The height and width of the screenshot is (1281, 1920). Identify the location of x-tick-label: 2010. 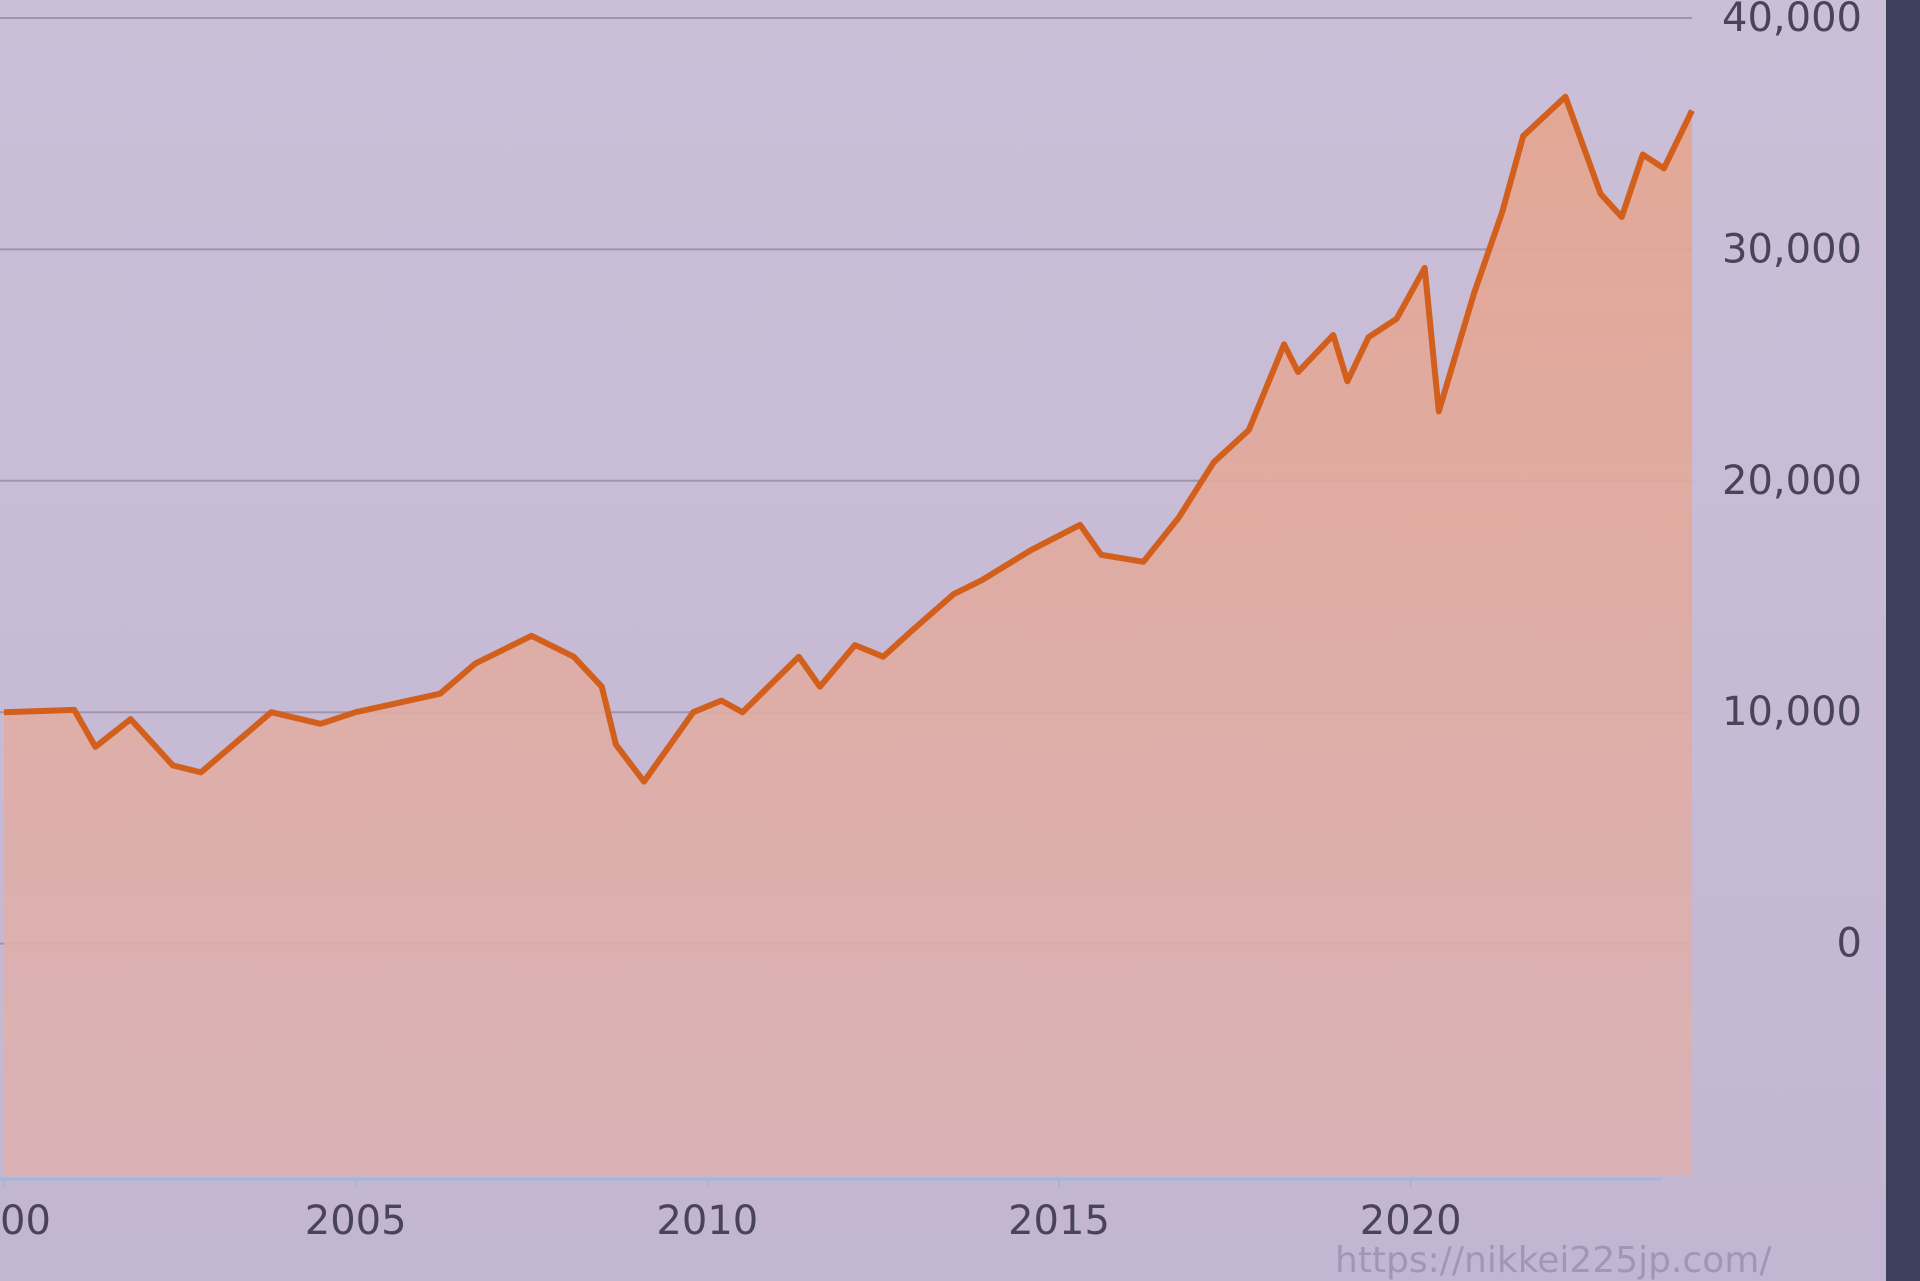
(707, 1221).